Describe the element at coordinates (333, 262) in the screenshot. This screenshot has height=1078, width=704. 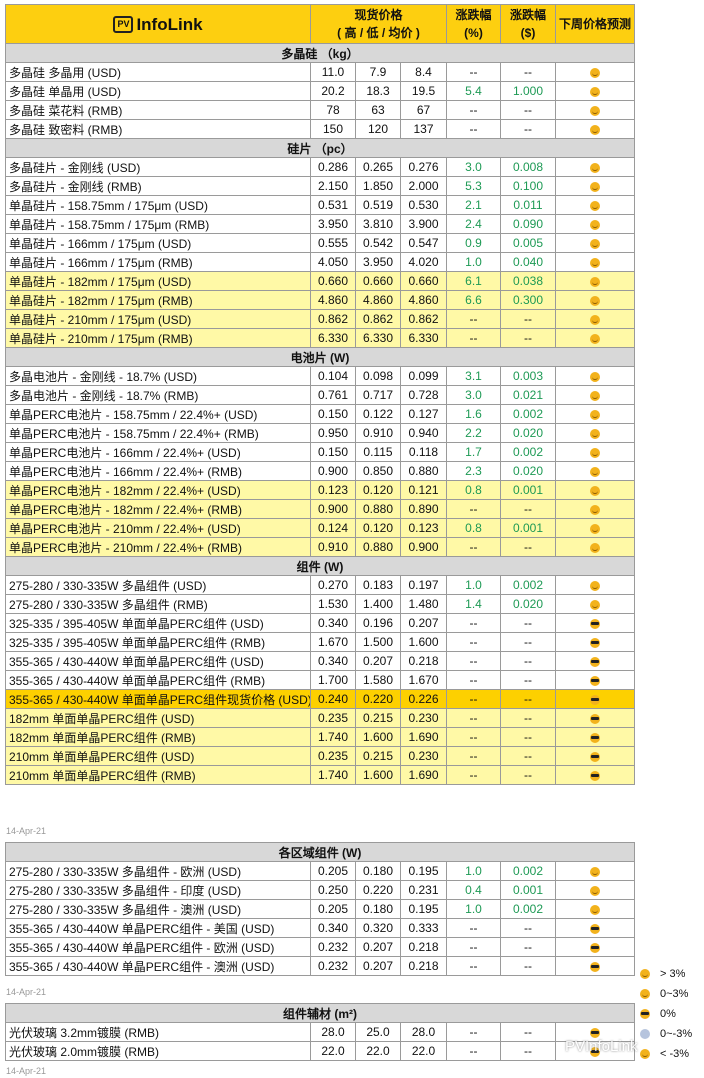
I see `price-high: 4.050` at that location.